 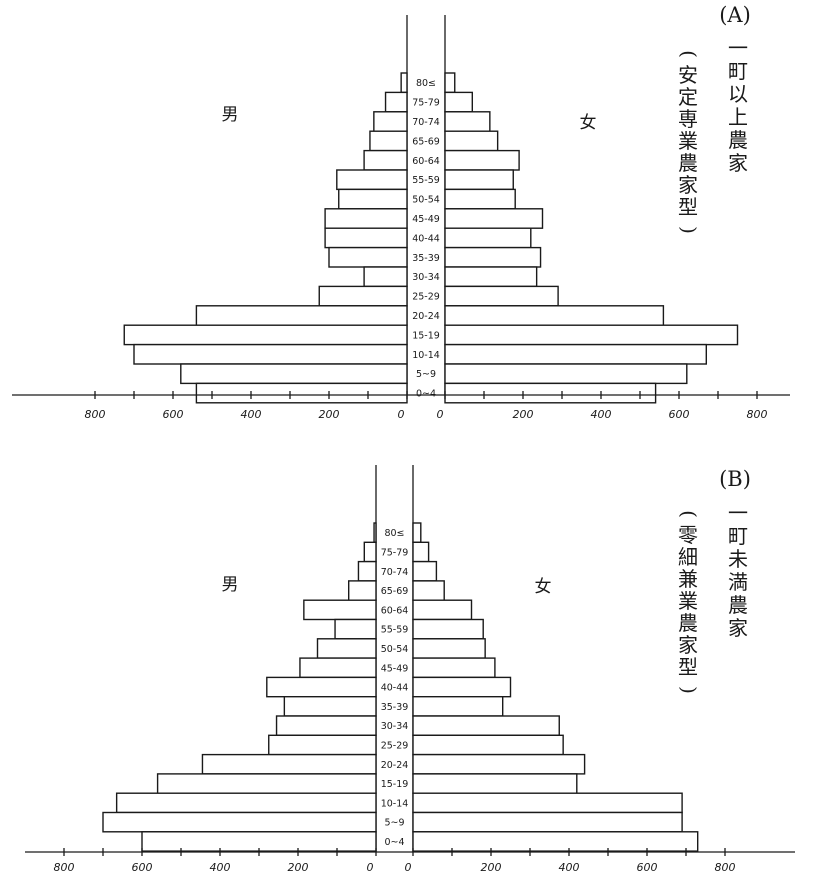 What do you see at coordinates (738, 94) in the screenshot?
I see `vertical-title-char: 以` at bounding box center [738, 94].